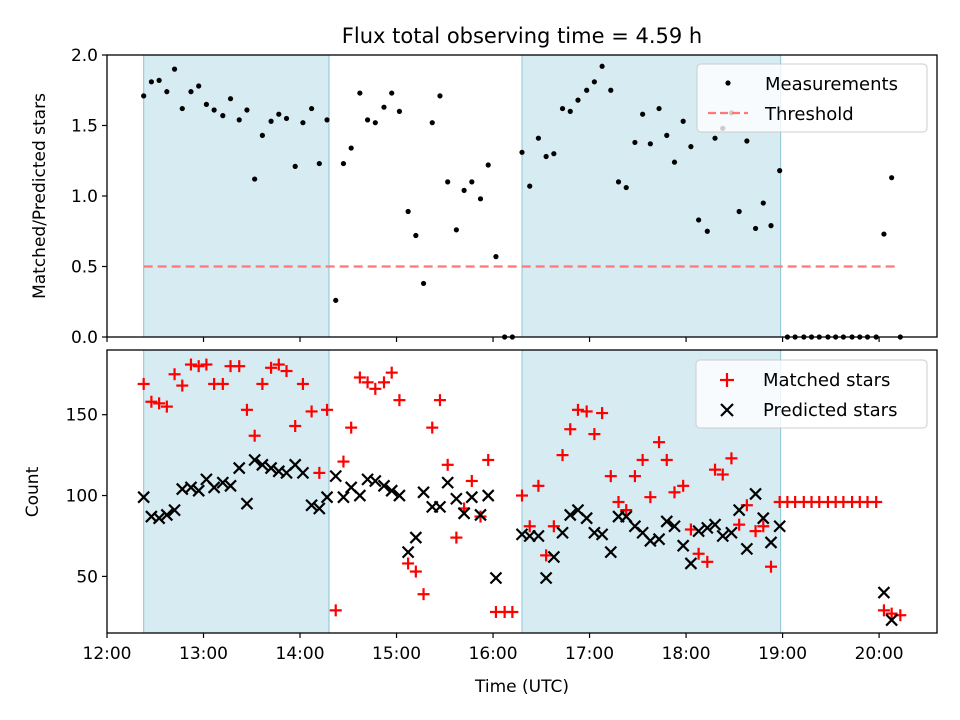  I want to click on x-tick-label-2: 14:00, so click(300, 654).